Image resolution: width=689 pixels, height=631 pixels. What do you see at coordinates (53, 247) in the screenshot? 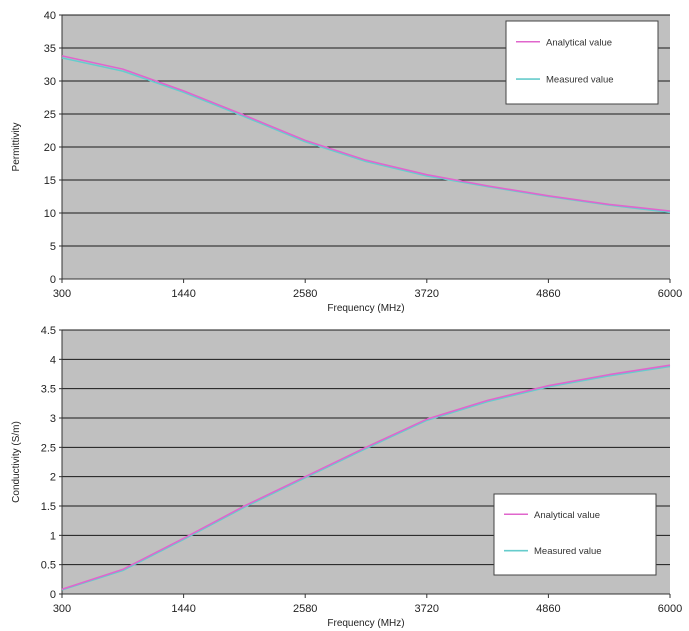
I see `y-tick-label: 5` at bounding box center [53, 247].